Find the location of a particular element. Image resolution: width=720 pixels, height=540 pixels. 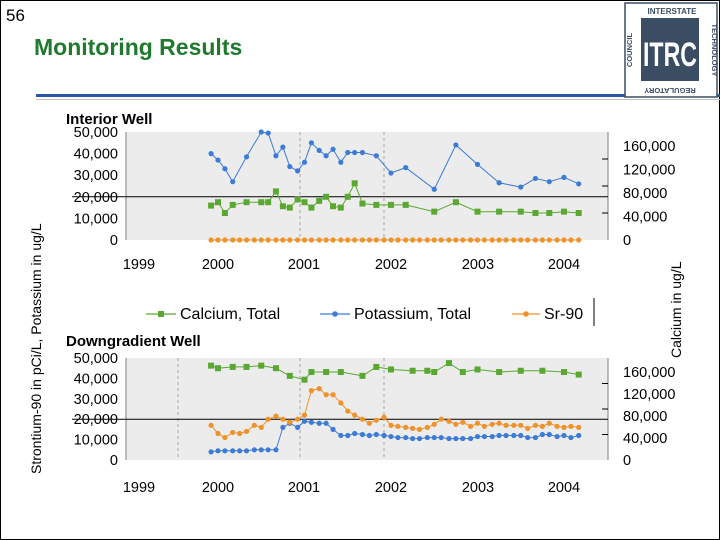

x-tick-label-downgradient: 1999 is located at coordinates (139, 488).